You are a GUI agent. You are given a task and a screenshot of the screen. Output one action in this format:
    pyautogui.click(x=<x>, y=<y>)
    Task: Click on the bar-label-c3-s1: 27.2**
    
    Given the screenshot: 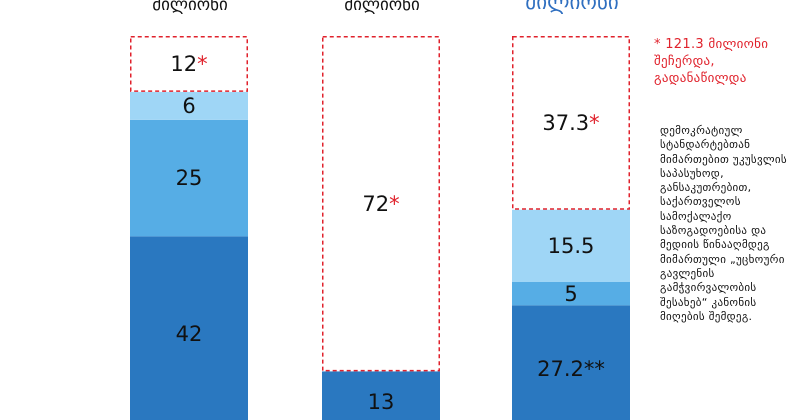 What is the action you would take?
    pyautogui.click(x=571, y=369)
    